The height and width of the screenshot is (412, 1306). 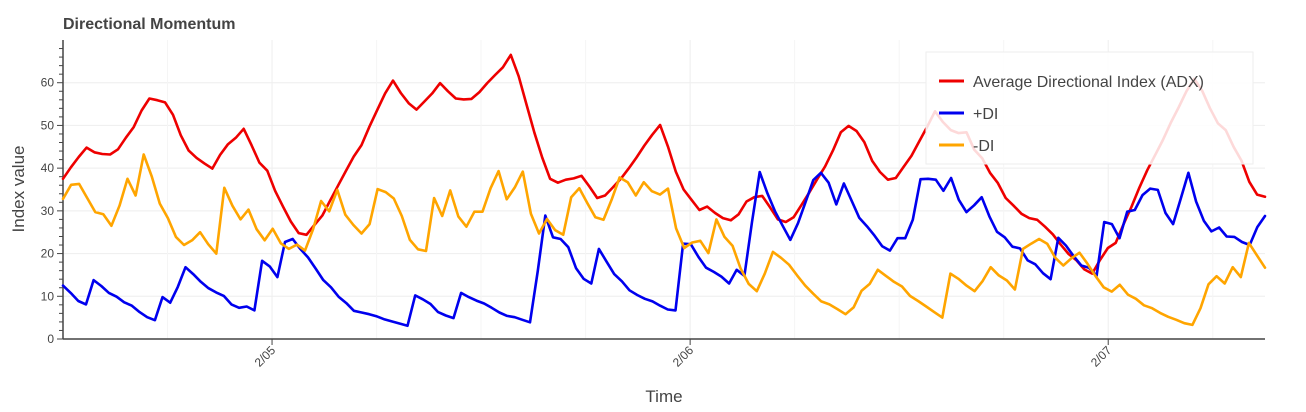 What do you see at coordinates (48, 125) in the screenshot?
I see `y-tick-label-50: 50` at bounding box center [48, 125].